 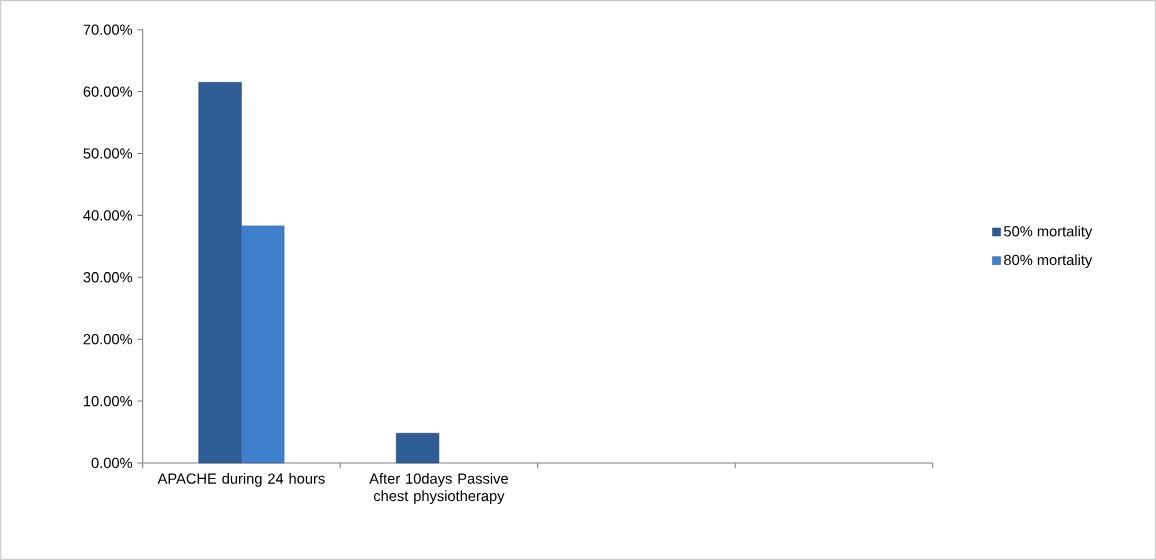 What do you see at coordinates (112, 463) in the screenshot?
I see `y-tick-label: 0.00%` at bounding box center [112, 463].